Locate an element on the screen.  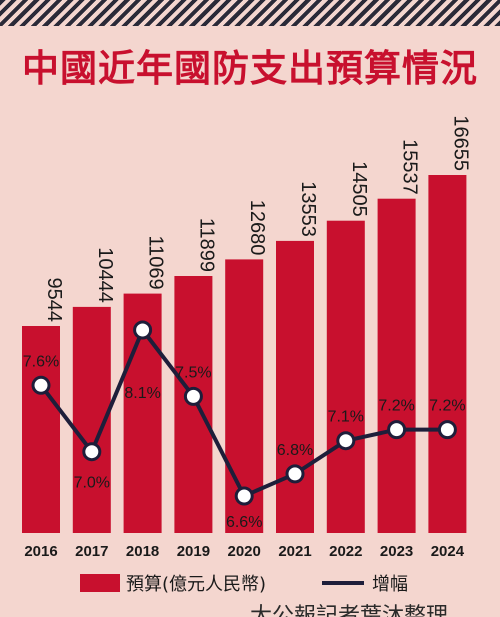
bar-value-label-2018: 11069 is located at coordinates (156, 262).